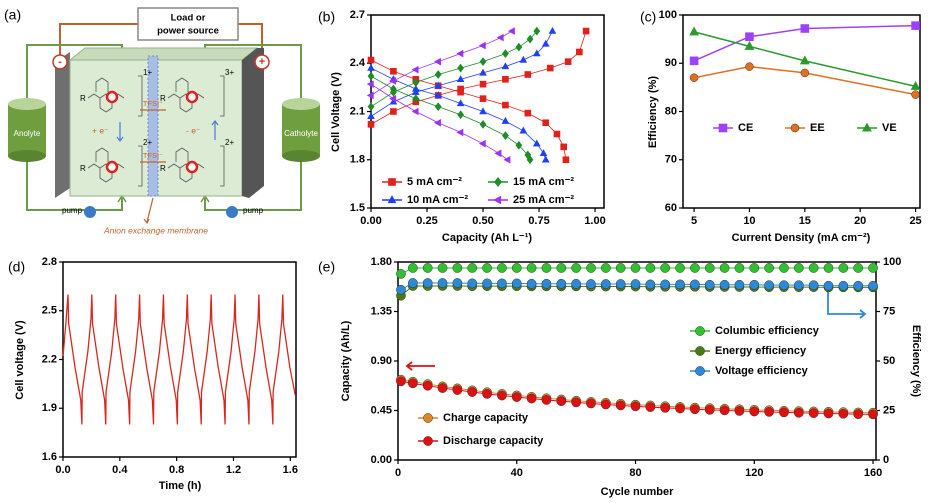  What do you see at coordinates (420, 366) in the screenshot?
I see `axis-pointer` at bounding box center [420, 366].